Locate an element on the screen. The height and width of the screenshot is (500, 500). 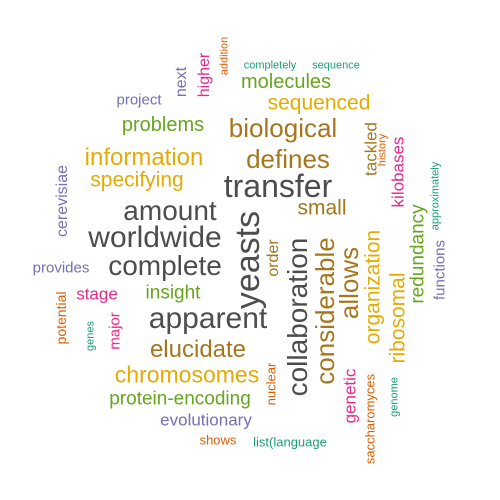
word-evolutionary: evolutionary is located at coordinates (206, 420).